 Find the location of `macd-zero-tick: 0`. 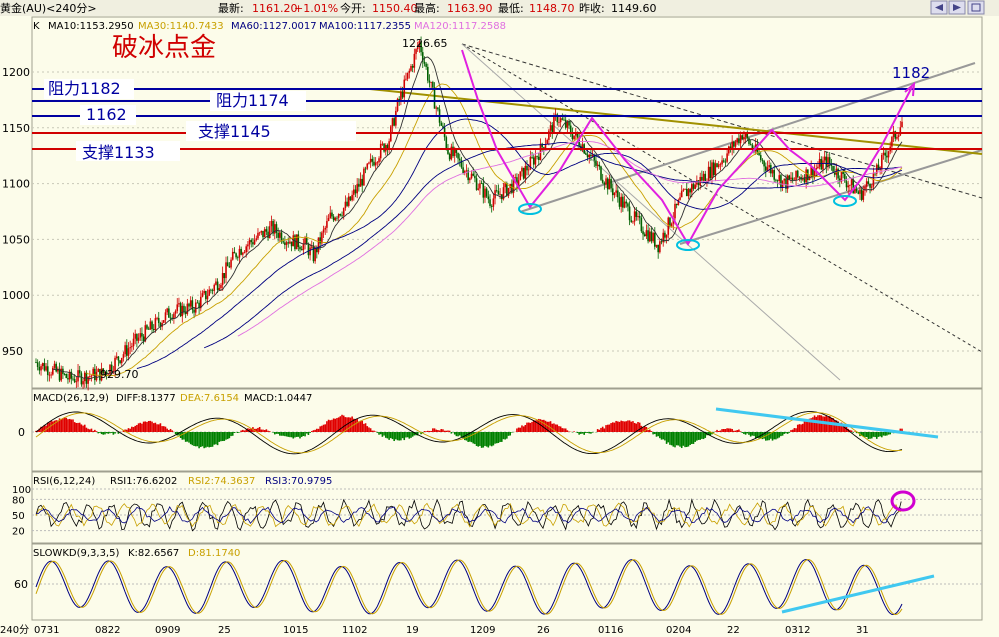

macd-zero-tick: 0 is located at coordinates (21, 432).